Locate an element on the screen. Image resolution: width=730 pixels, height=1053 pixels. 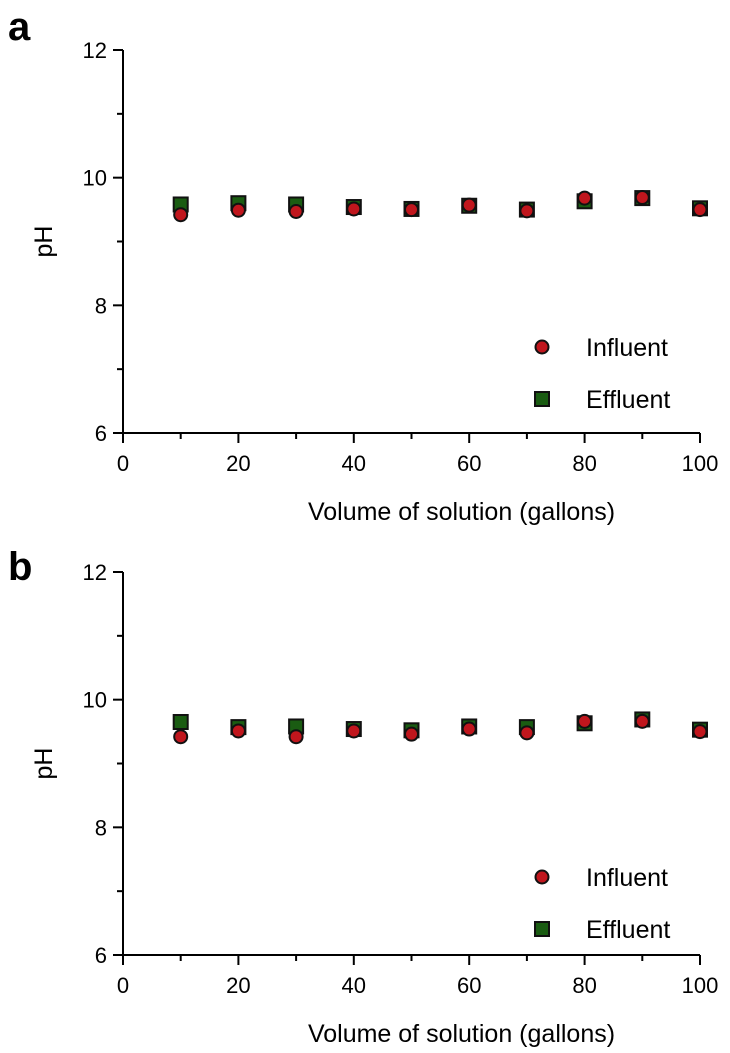
data-point-square is located at coordinates (180, 722).